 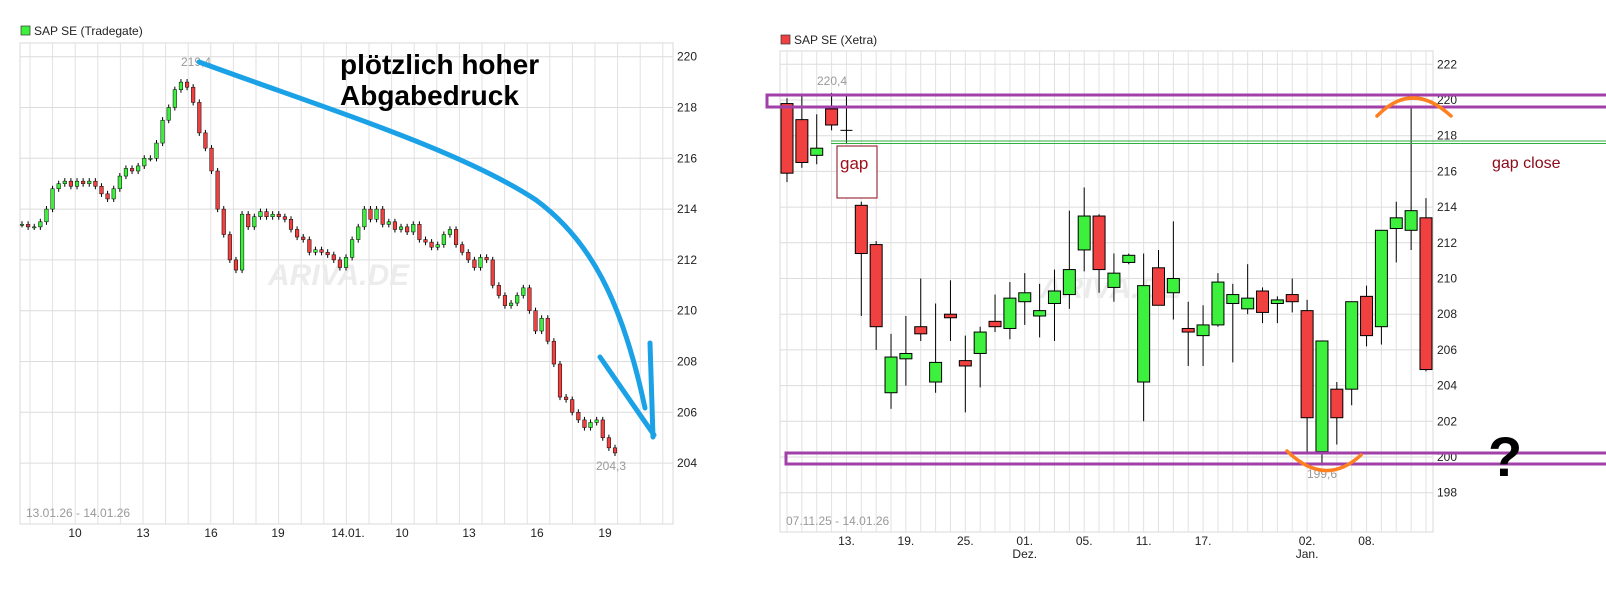 What do you see at coordinates (1106, 547) in the screenshot?
I see `right-x-ticks: 13. 19. 25. 01.Dez. 05. 11. 17. 02.Jan. 08.` at bounding box center [1106, 547].